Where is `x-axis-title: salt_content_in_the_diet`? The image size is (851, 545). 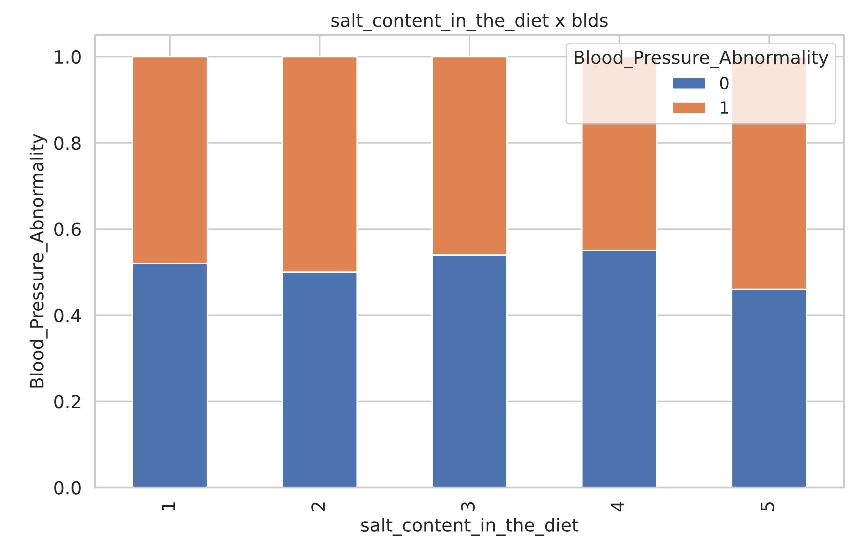
x-axis-title: salt_content_in_the_diet is located at coordinates (470, 527).